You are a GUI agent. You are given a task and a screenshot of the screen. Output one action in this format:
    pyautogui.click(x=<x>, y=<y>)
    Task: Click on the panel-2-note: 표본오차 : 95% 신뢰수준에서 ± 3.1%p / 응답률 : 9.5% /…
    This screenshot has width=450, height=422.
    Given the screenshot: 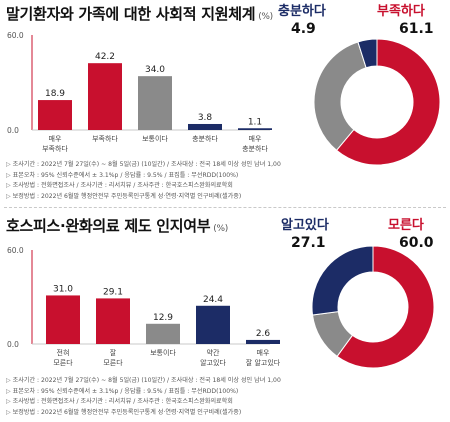 What is the action you would take?
    pyautogui.click(x=143, y=392)
    